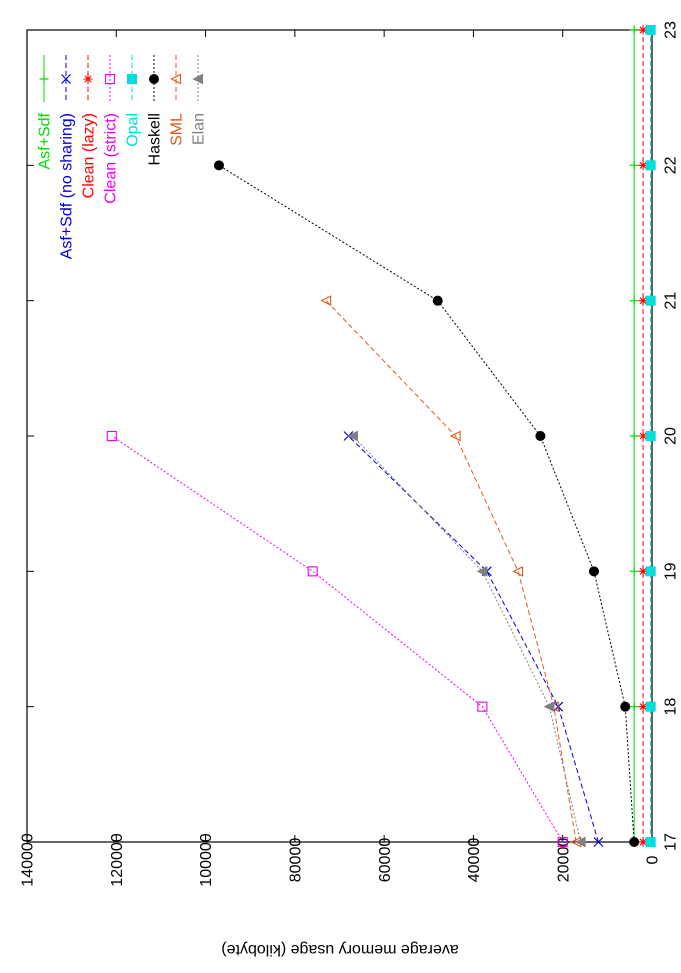  I want to click on legend-entry-asf-sdf-no-sharing: Asf+Sdf (no sharing), so click(67, 157).